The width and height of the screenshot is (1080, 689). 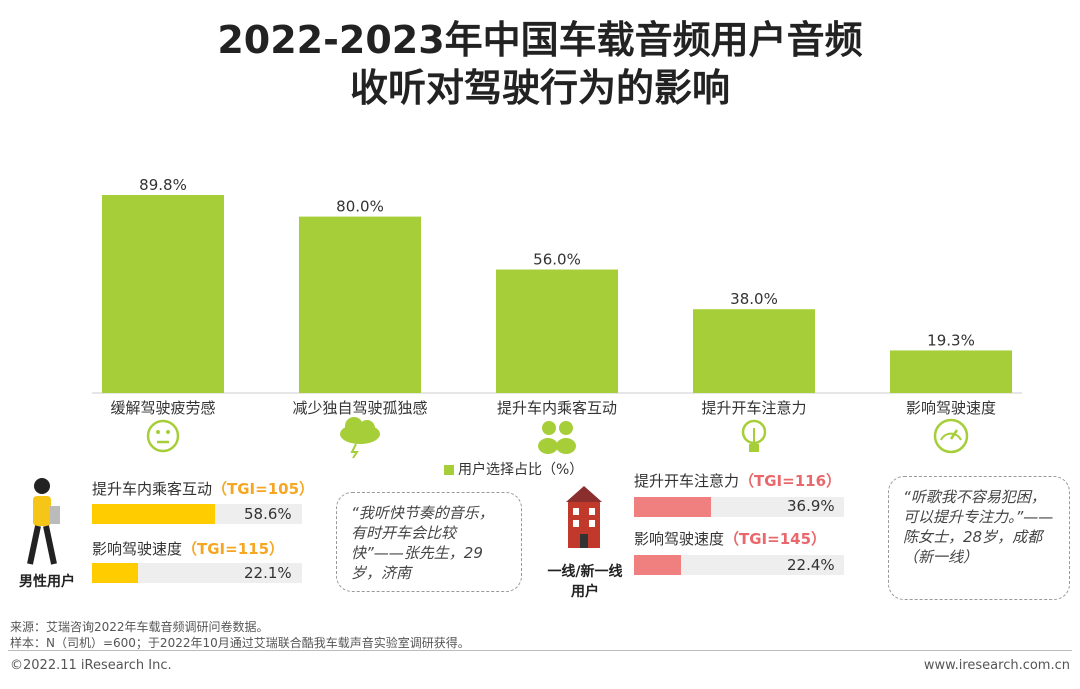 What do you see at coordinates (163, 185) in the screenshot?
I see `bar-value-label-1: 89.8%` at bounding box center [163, 185].